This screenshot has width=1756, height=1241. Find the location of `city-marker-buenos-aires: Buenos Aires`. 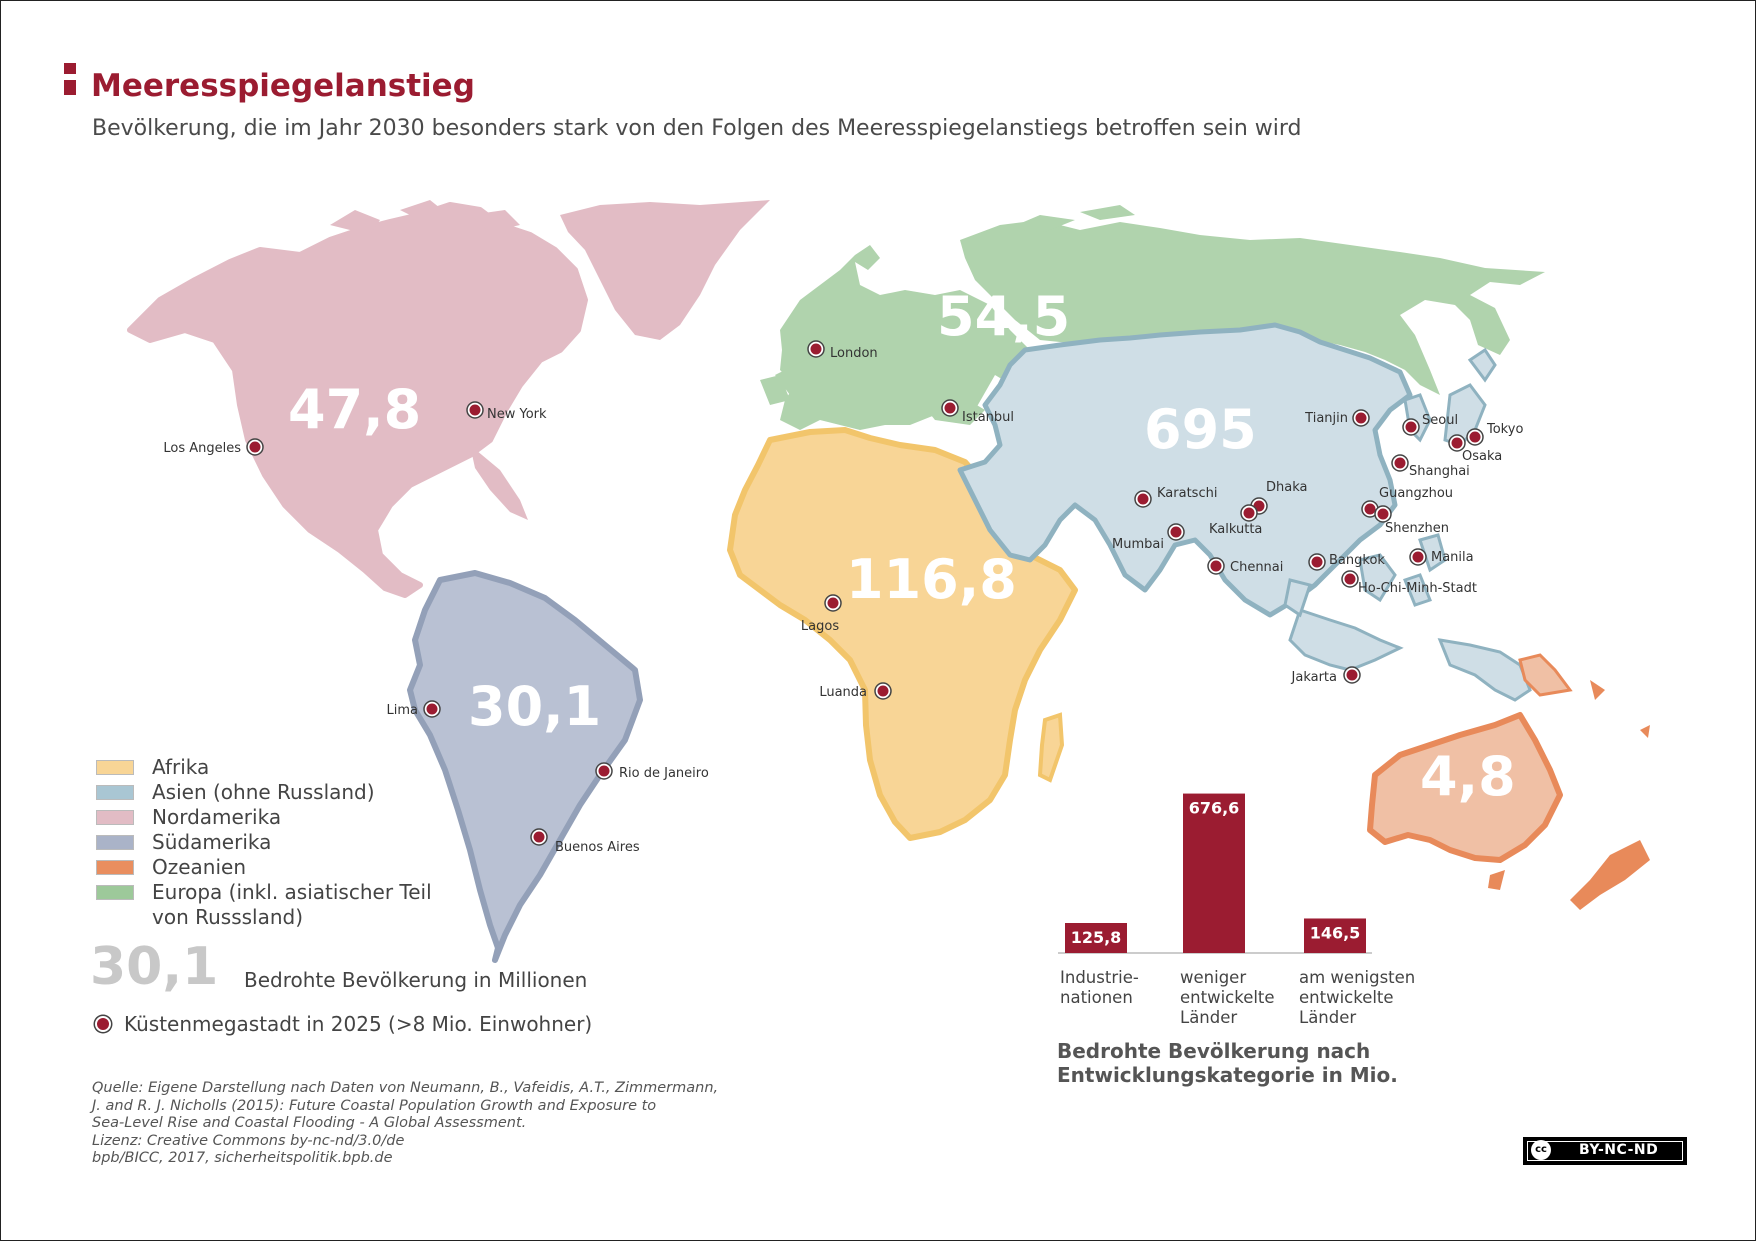

city-marker-buenos-aires: Buenos Aires is located at coordinates (585, 841).